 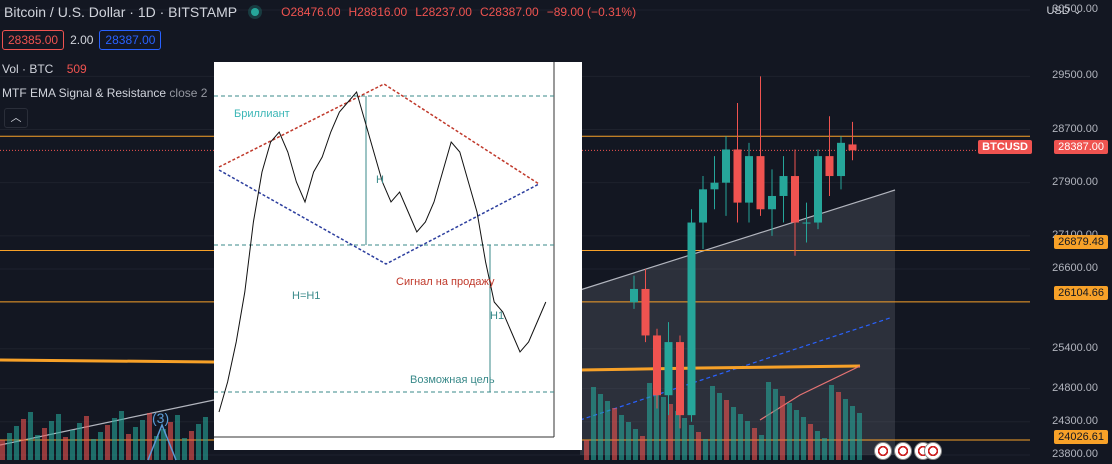 What do you see at coordinates (76, 69) in the screenshot?
I see `volume-value: 509` at bounding box center [76, 69].